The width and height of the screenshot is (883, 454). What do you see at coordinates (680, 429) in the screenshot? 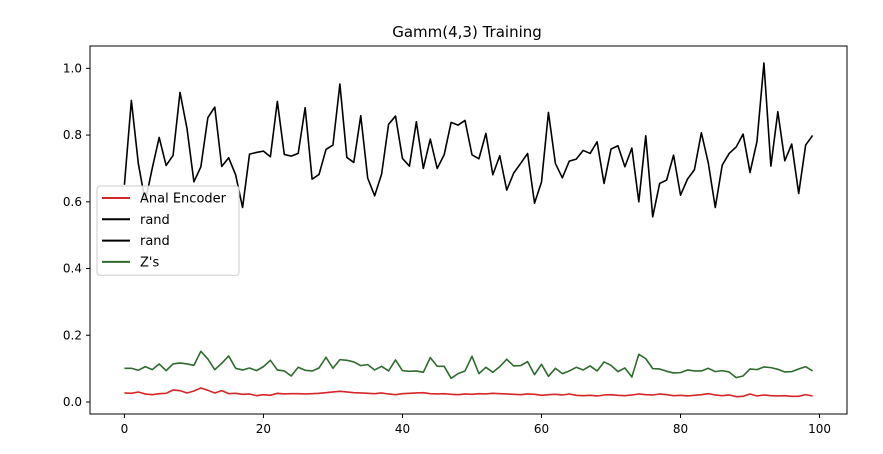
I see `x-tick-label: 80` at bounding box center [680, 429].